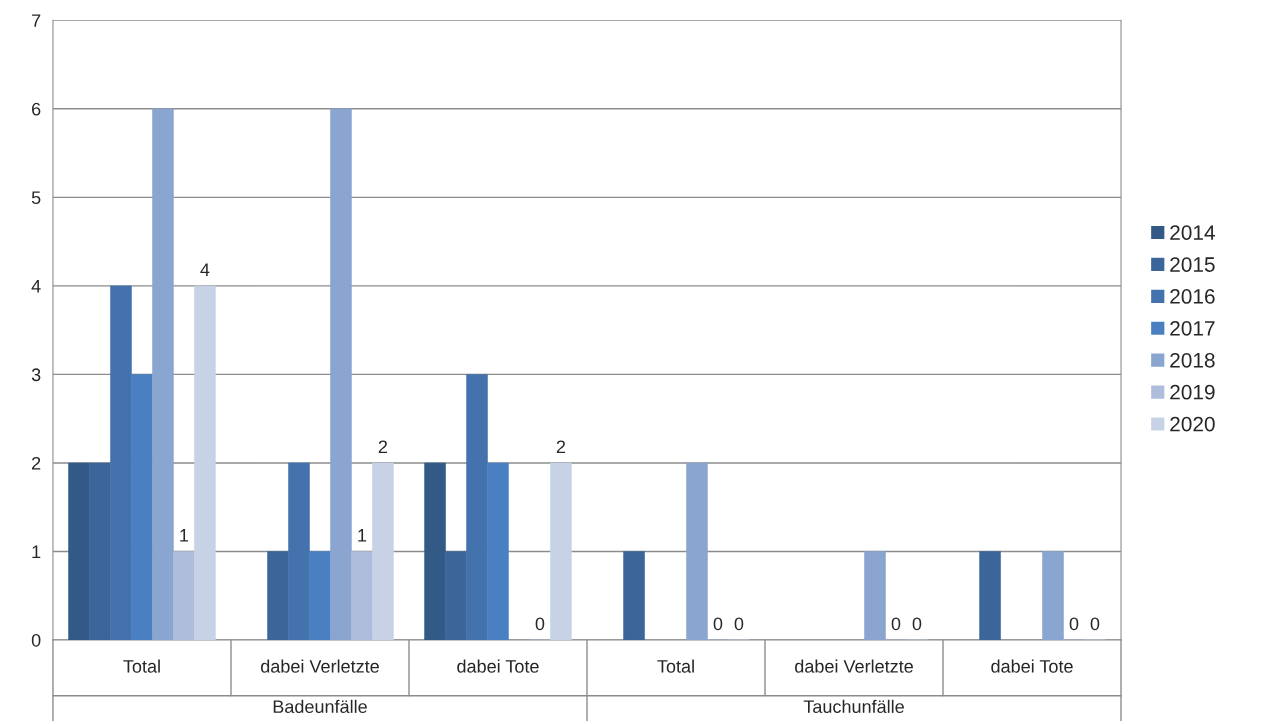  I want to click on y-tick-label: 3, so click(36, 375).